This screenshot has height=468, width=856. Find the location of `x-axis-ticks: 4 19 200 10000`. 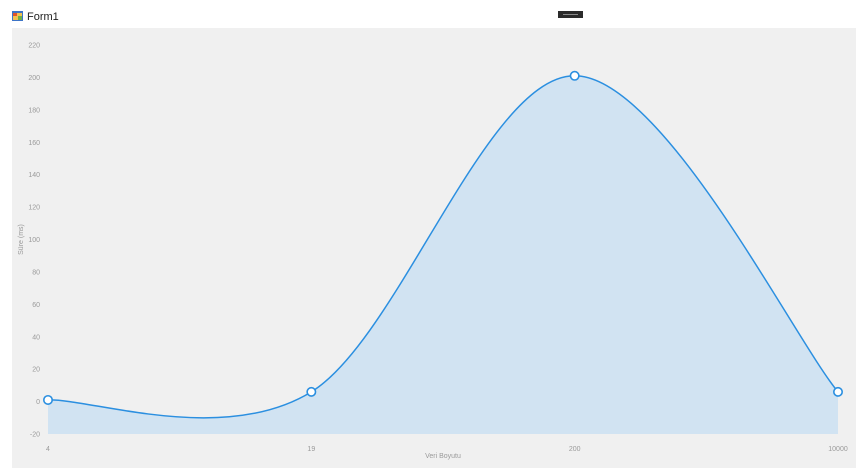

x-axis-ticks: 4 19 200 10000 is located at coordinates (447, 449).